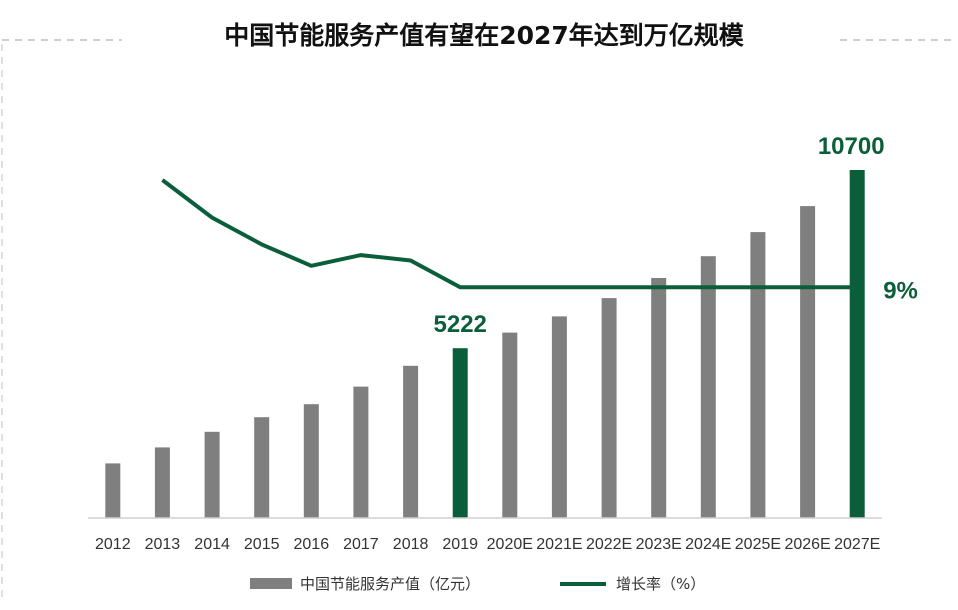 This screenshot has width=958, height=610. I want to click on x-tick-2012: 2012, so click(113, 544).